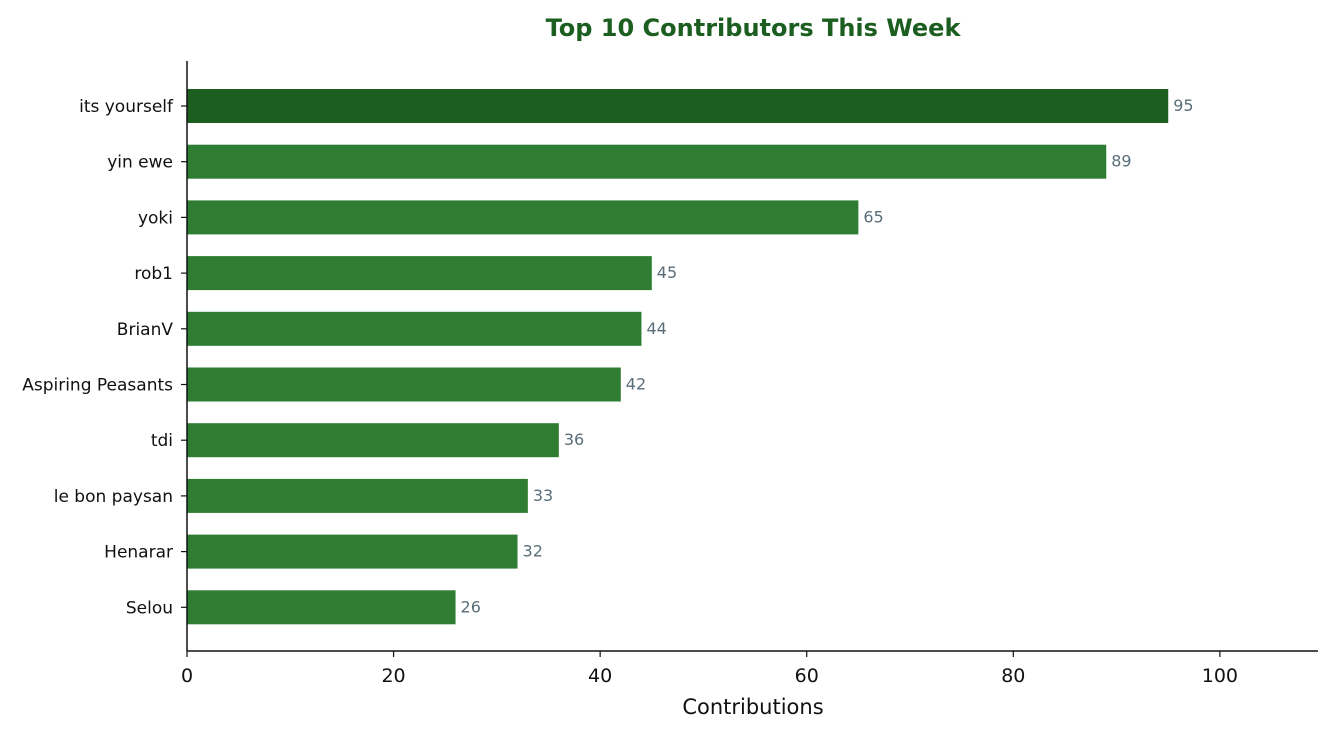 This screenshot has width=1334, height=735. I want to click on value-label: 42, so click(636, 384).